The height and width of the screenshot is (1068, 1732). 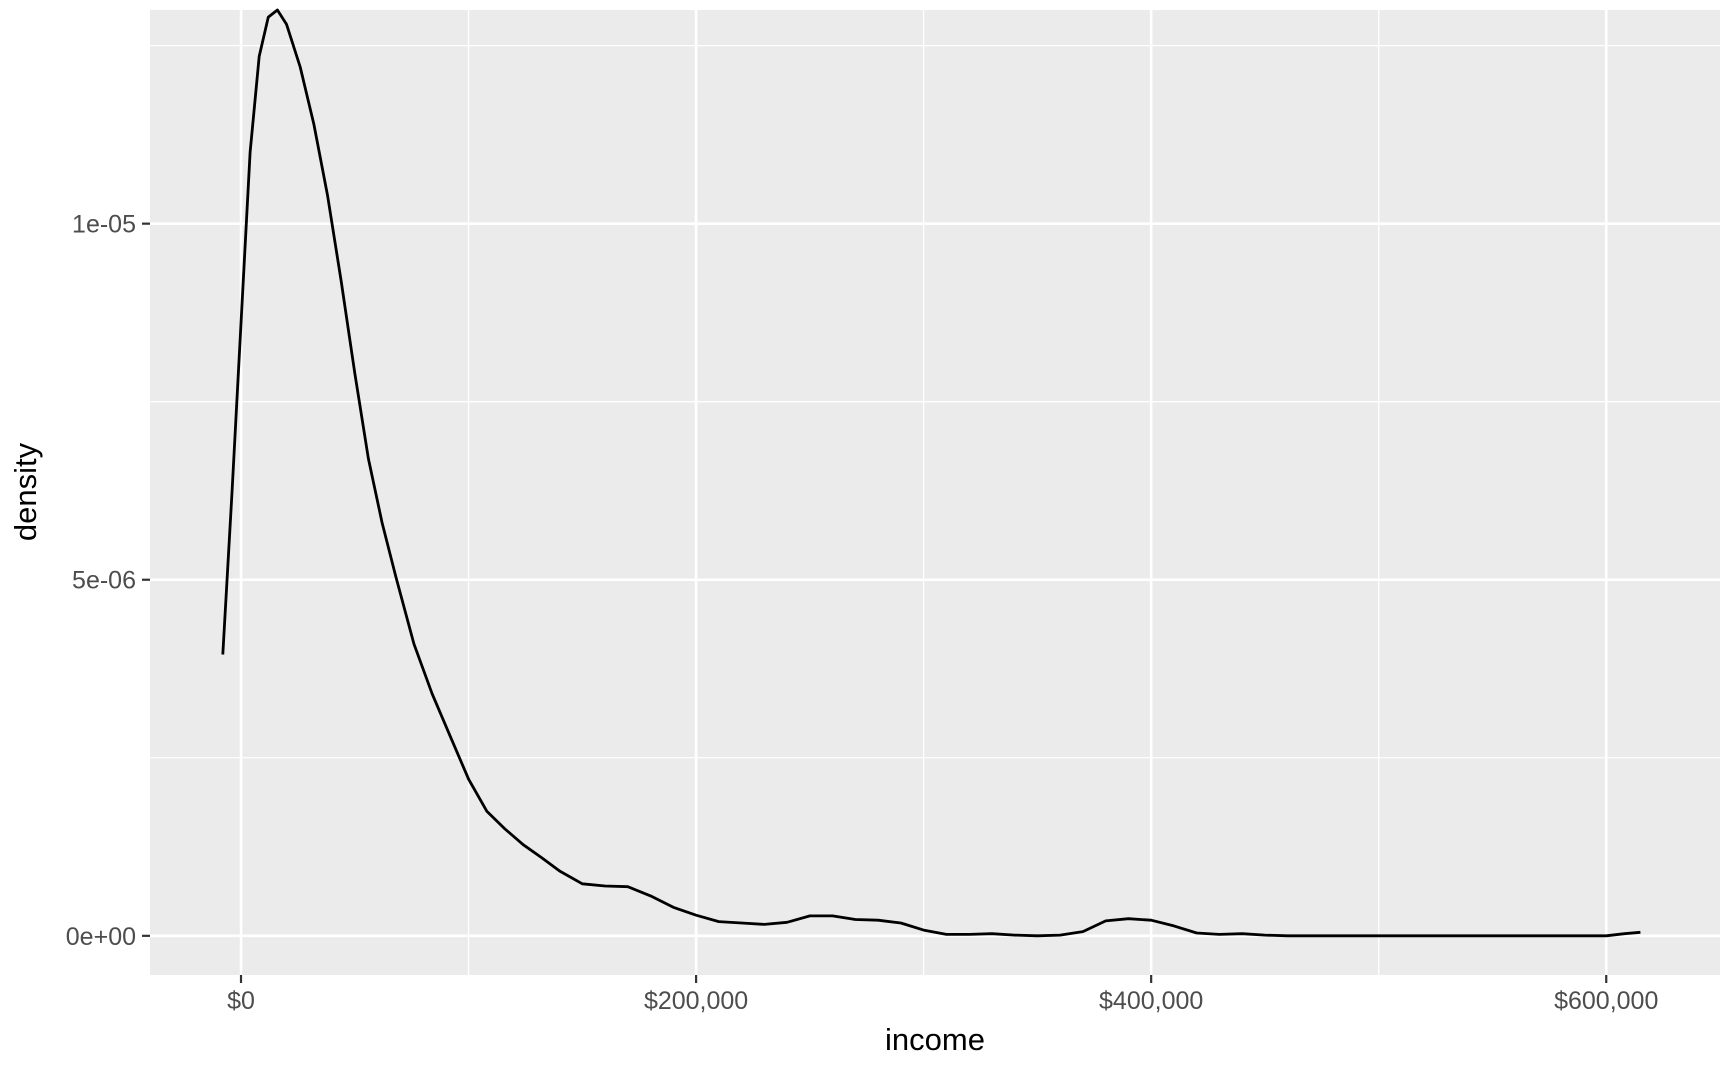 I want to click on x-axis-title: income, so click(x=935, y=1039).